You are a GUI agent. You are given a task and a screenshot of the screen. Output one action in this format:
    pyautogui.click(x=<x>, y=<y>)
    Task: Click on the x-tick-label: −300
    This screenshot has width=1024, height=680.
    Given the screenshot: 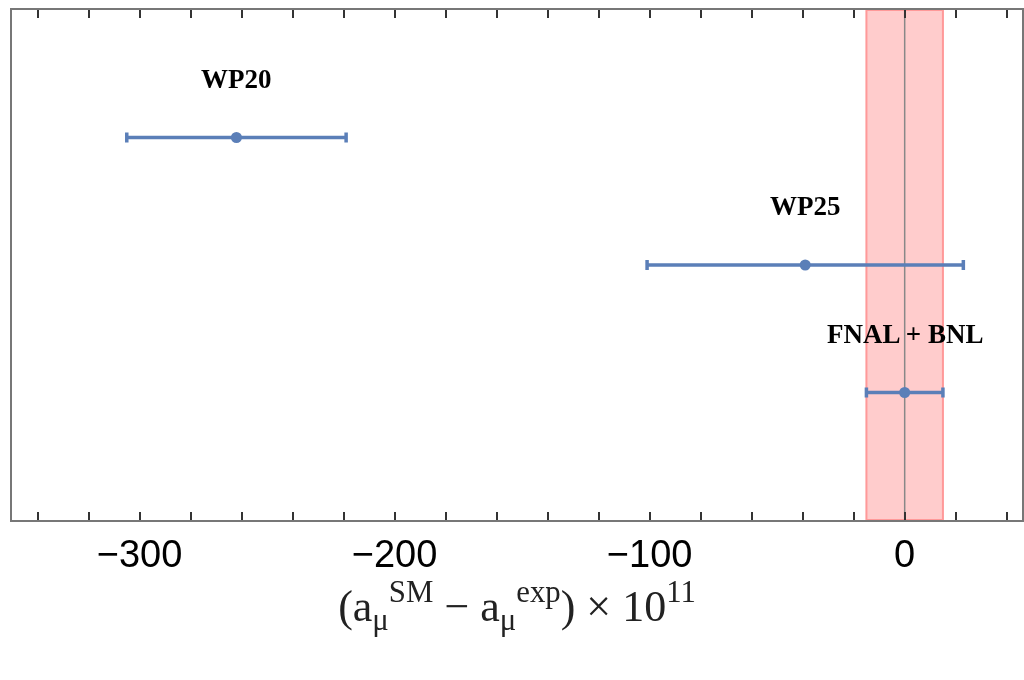 What is the action you would take?
    pyautogui.click(x=139, y=554)
    